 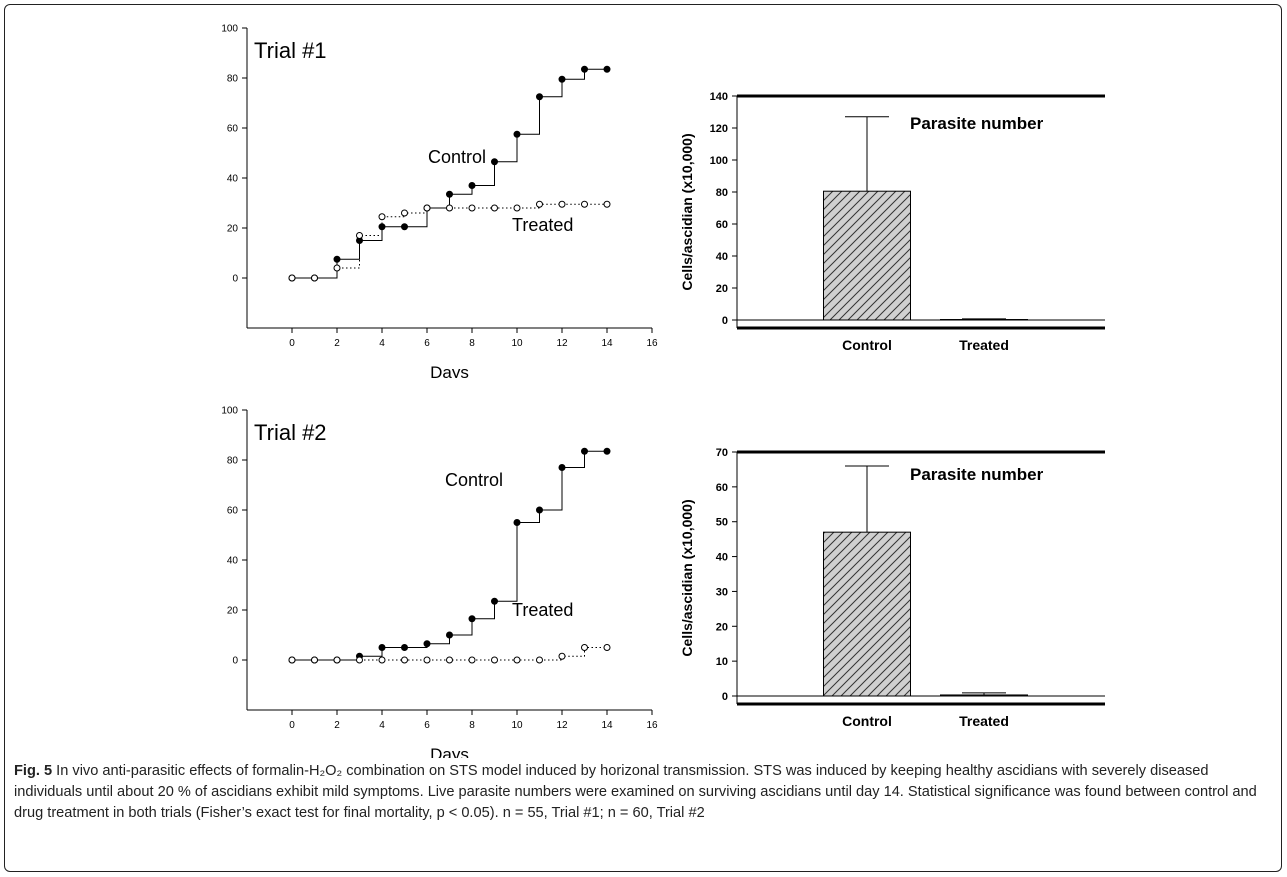 I want to click on series-line-control, so click(x=449, y=173).